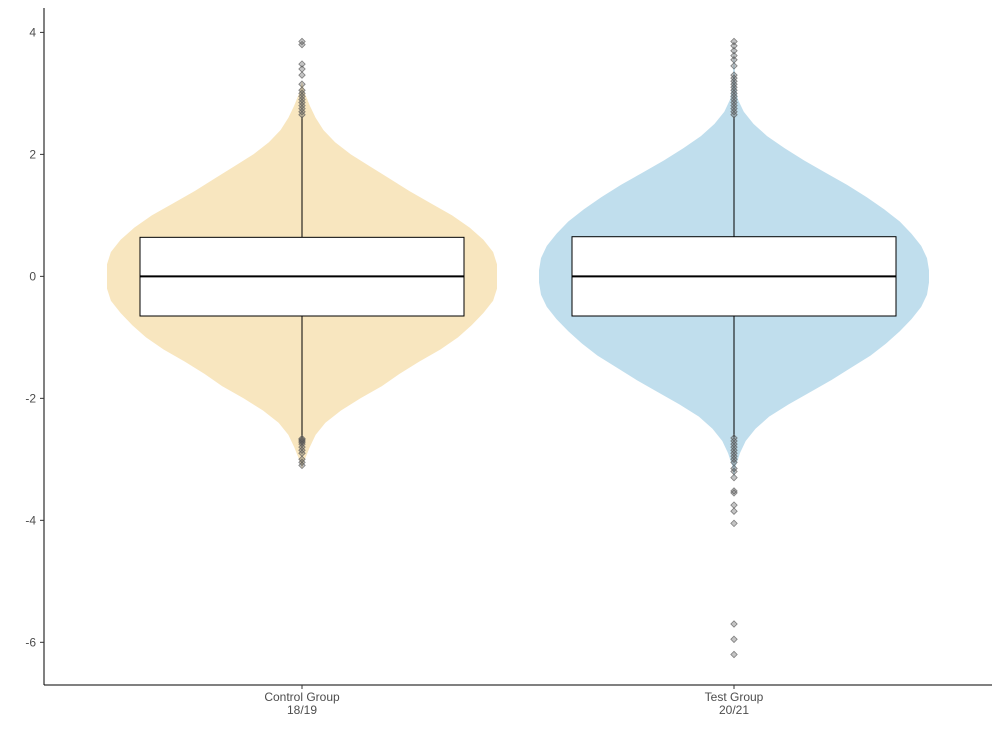  I want to click on y-tick-label: 0, so click(32, 276).